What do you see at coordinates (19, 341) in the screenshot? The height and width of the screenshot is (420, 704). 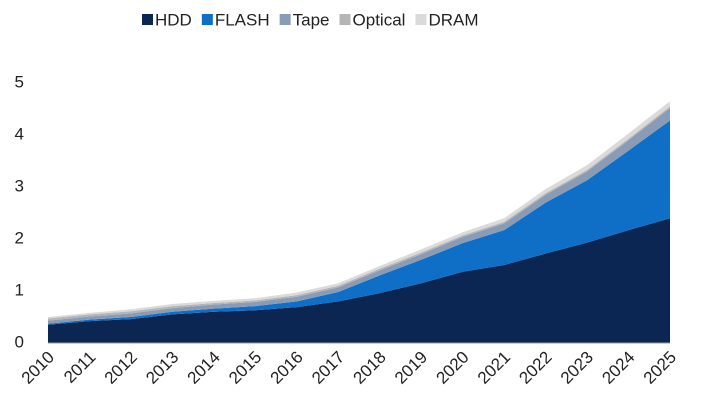 I see `y-tick-label: 0` at bounding box center [19, 341].